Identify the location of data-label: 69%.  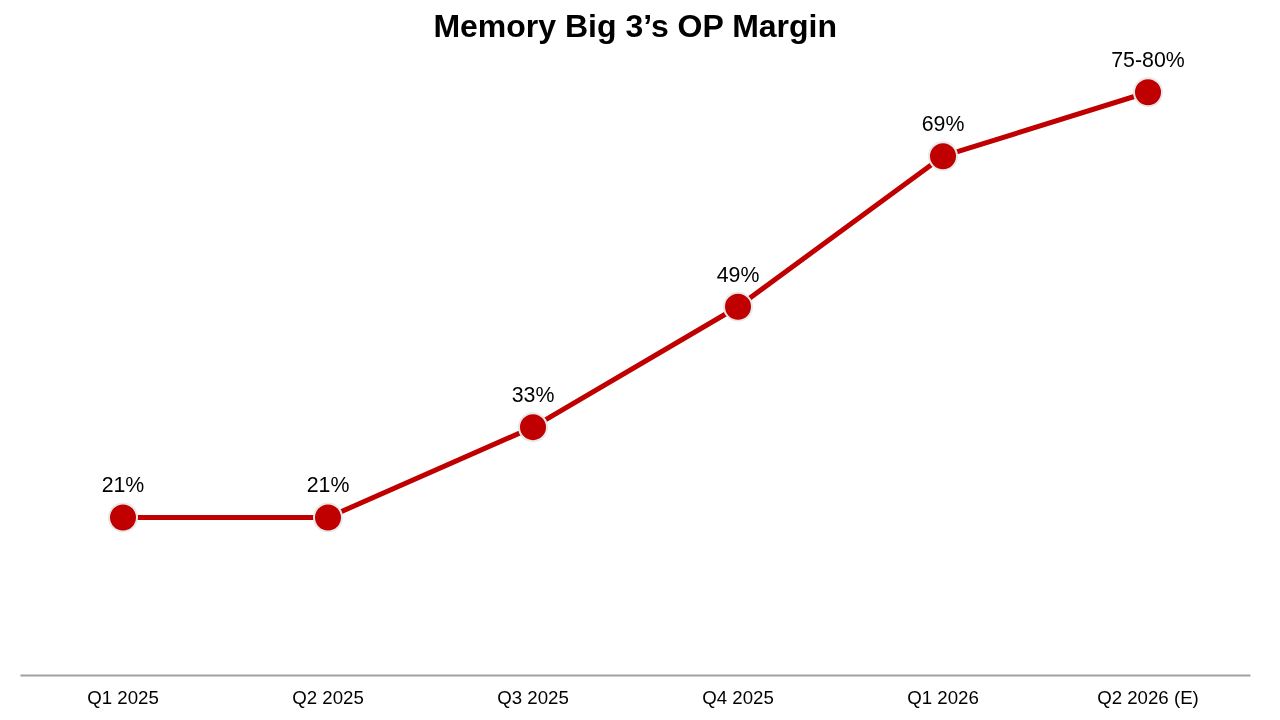
(943, 124).